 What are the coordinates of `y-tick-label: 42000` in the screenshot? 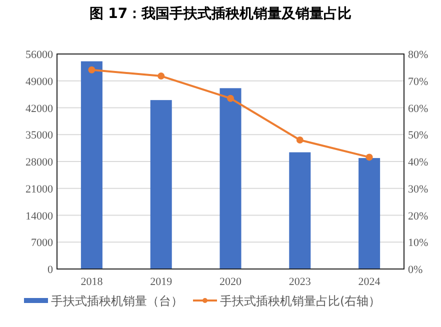 It's located at (40, 108).